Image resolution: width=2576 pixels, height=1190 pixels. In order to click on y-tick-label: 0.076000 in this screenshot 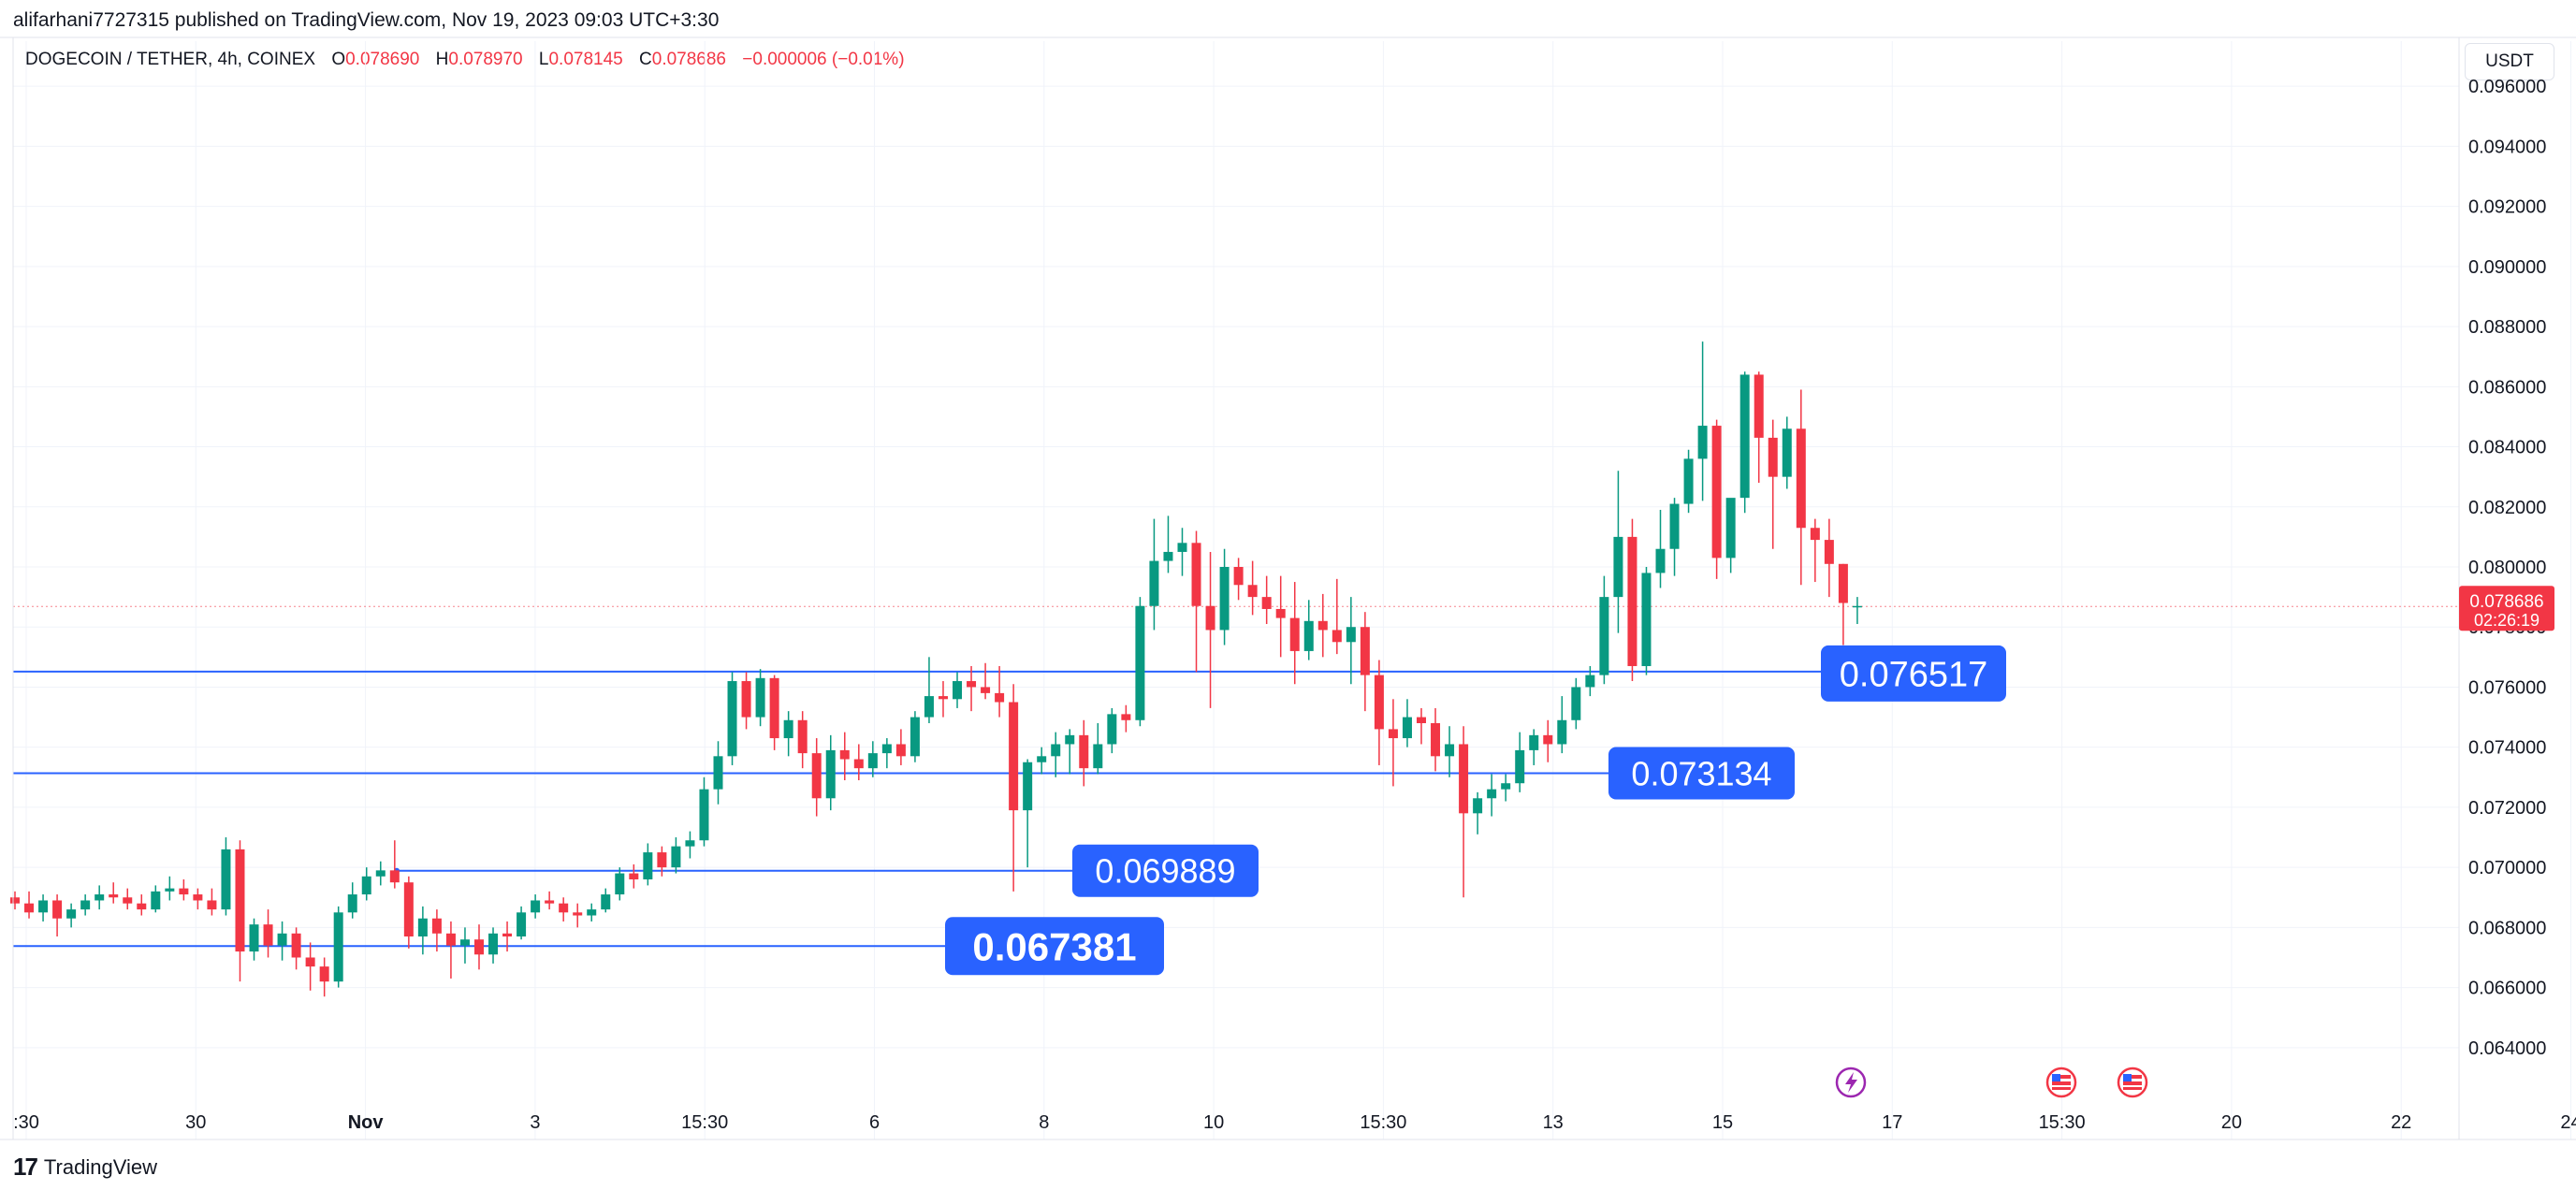, I will do `click(2507, 687)`.